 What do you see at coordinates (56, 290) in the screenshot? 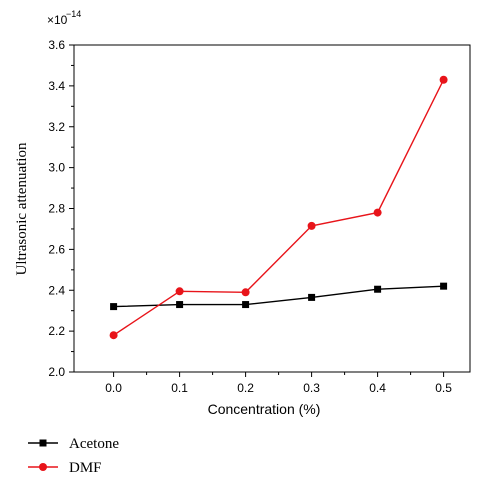
I see `y-tick-label: 2.4` at bounding box center [56, 290].